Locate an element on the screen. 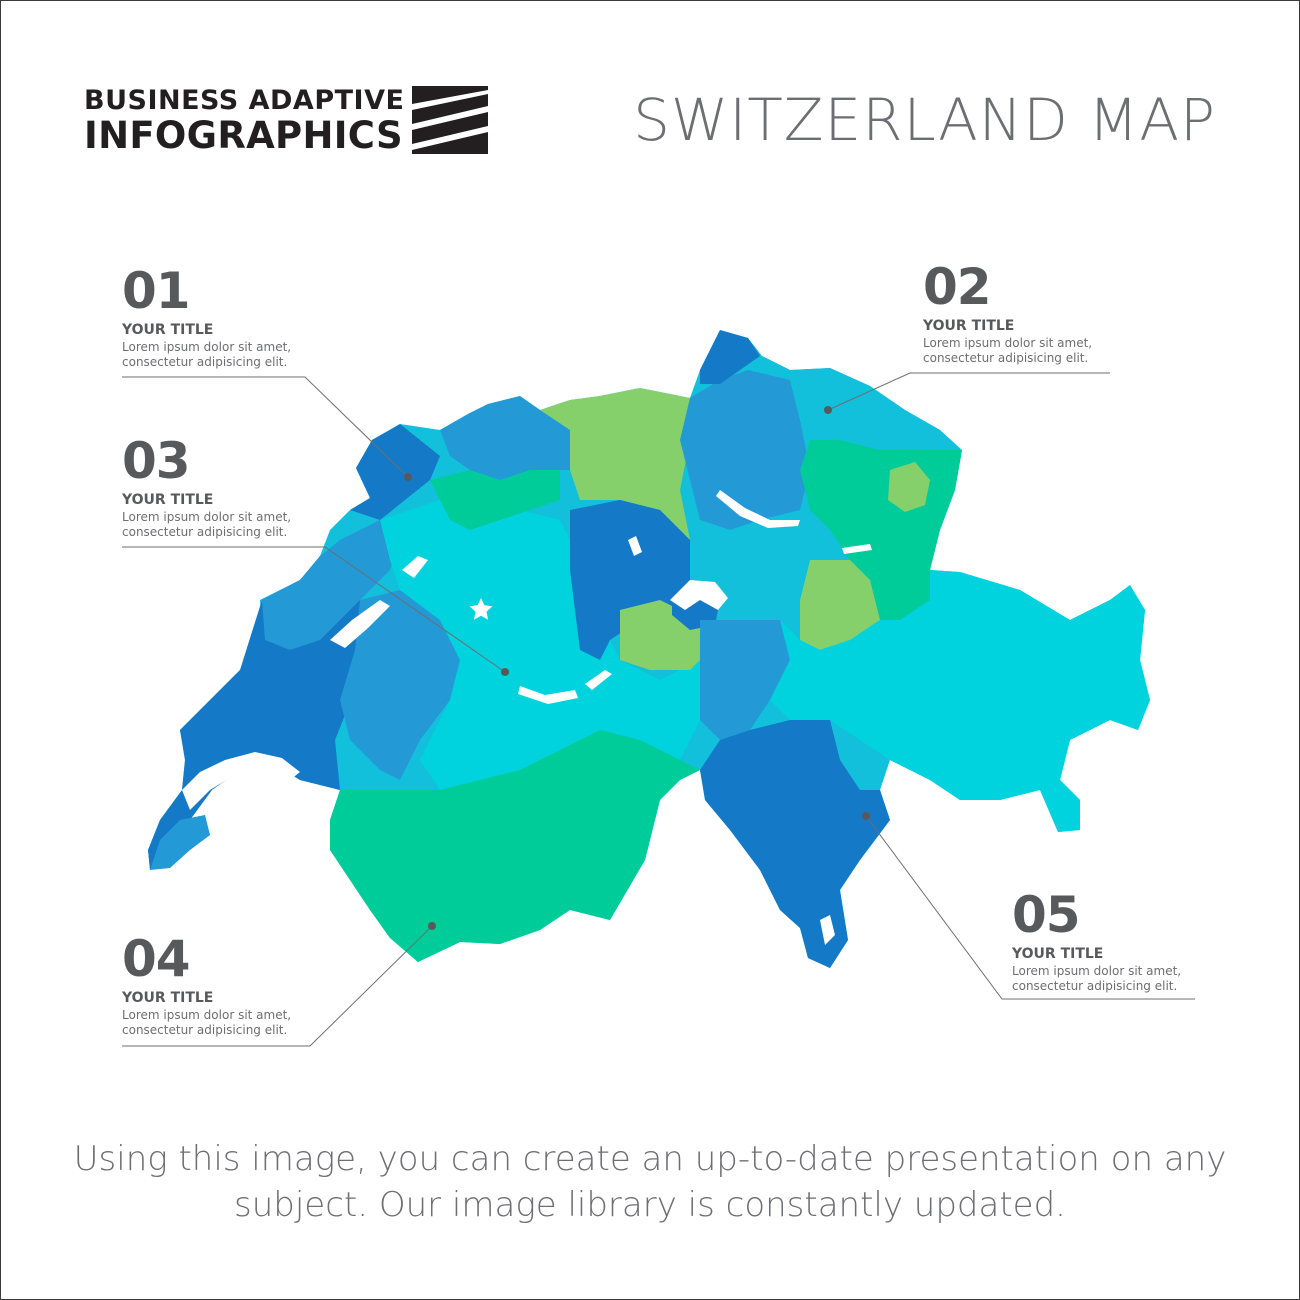  region-bern is located at coordinates (540, 645).